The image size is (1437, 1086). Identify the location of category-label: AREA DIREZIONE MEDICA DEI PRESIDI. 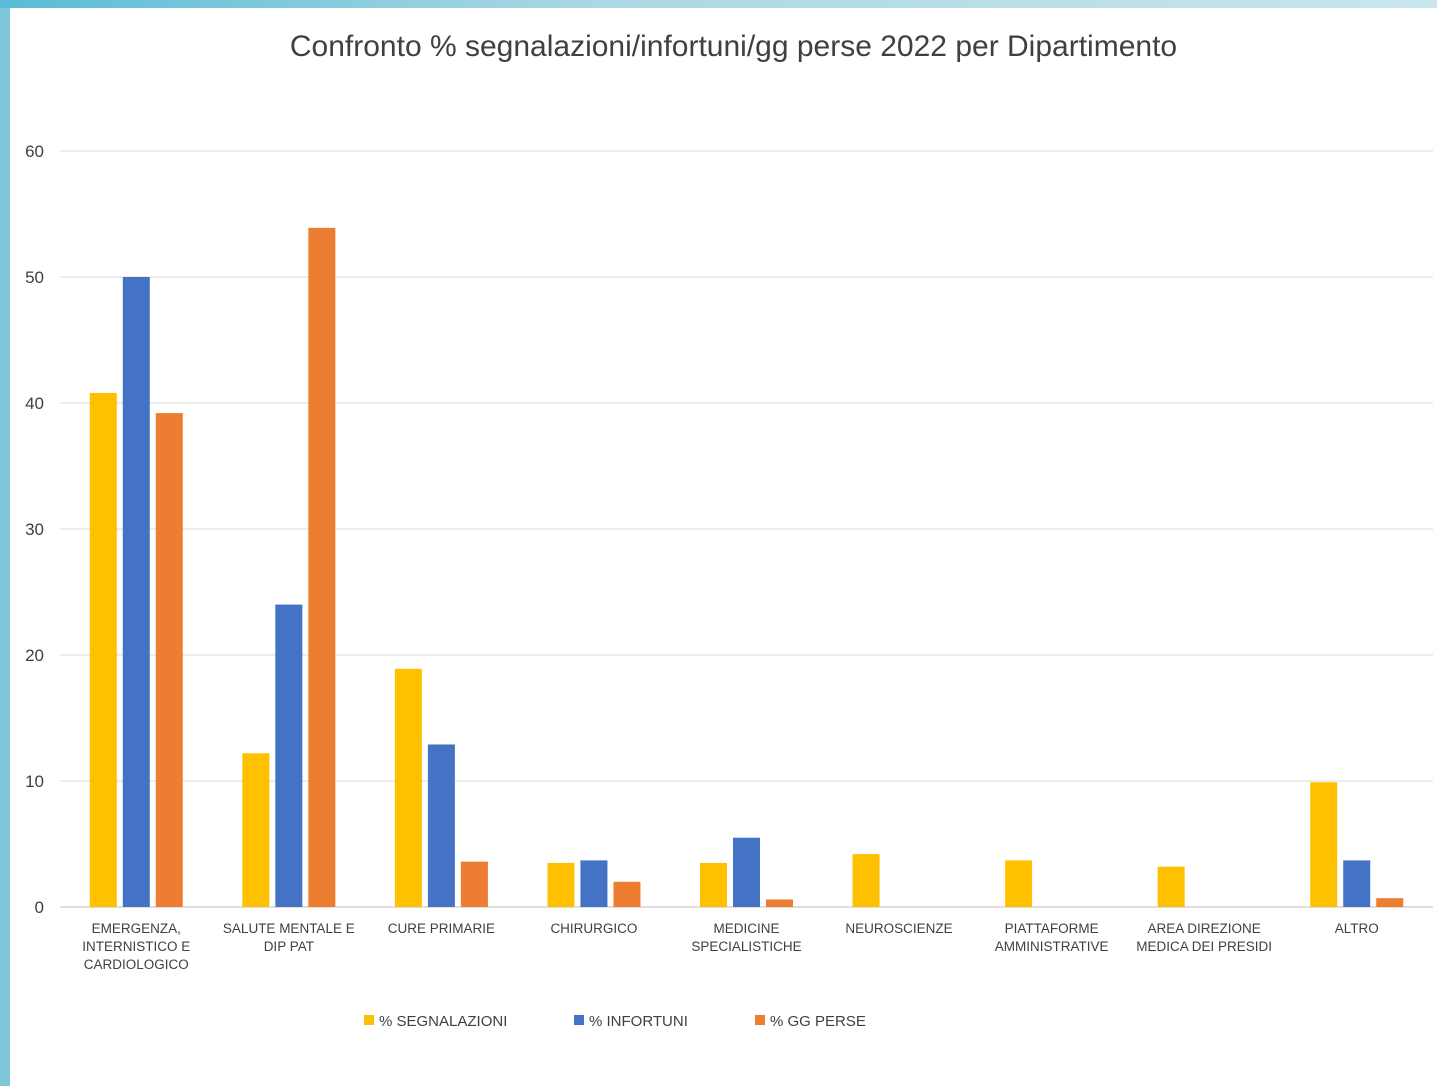
(1204, 937).